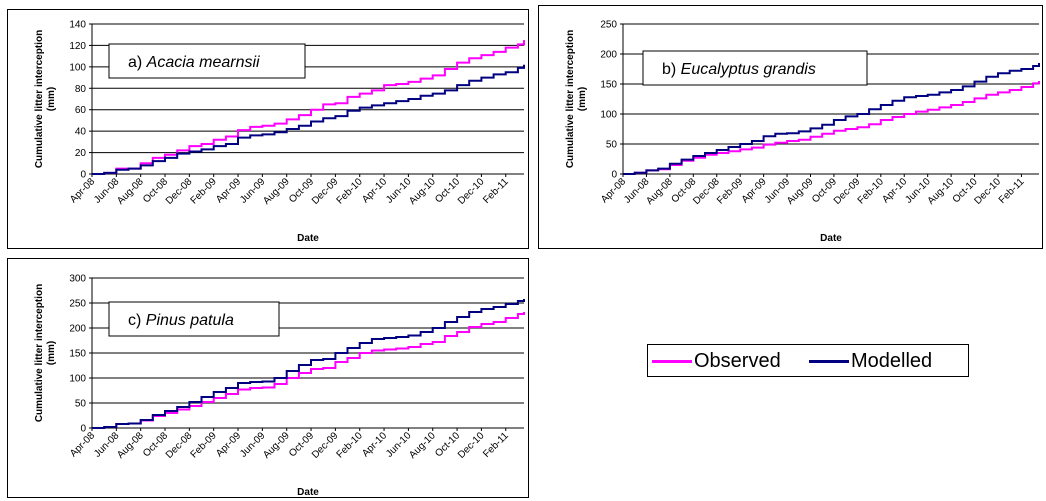  What do you see at coordinates (748, 69) in the screenshot?
I see `panel-label-species: Eucalyptus grandis` at bounding box center [748, 69].